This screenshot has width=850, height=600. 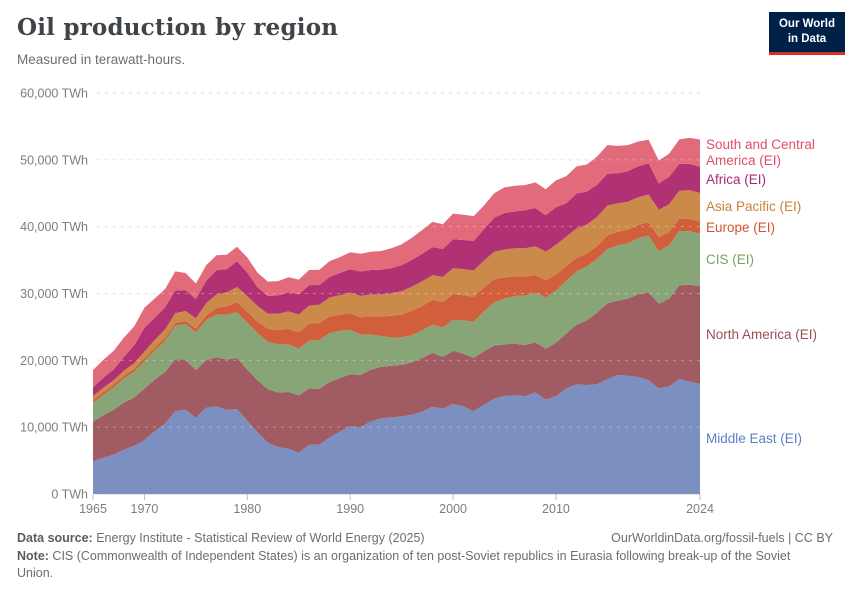 I want to click on y-axis-tick-label: 10,000 TWh, so click(x=54, y=428).